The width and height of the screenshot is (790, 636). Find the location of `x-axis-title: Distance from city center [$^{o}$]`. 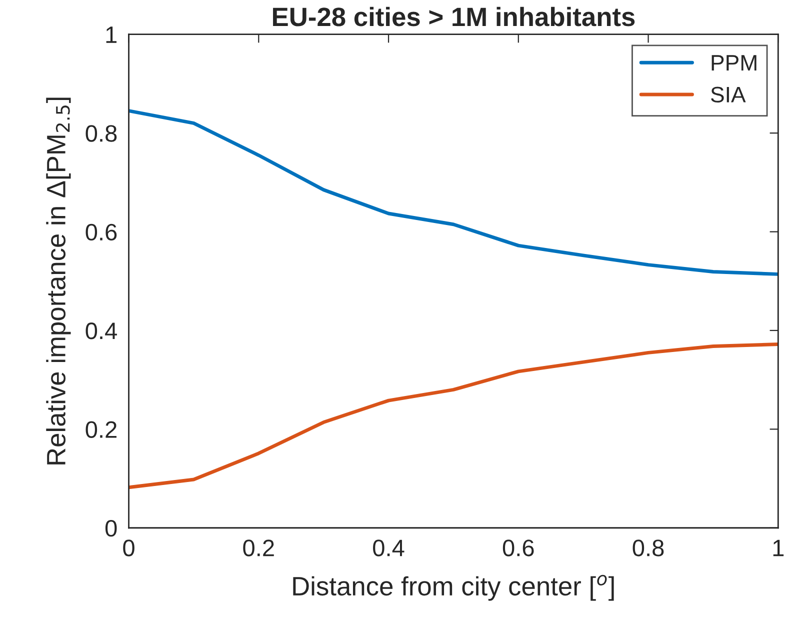

x-axis-title: Distance from city center [$^{o}$] is located at coordinates (453, 587).